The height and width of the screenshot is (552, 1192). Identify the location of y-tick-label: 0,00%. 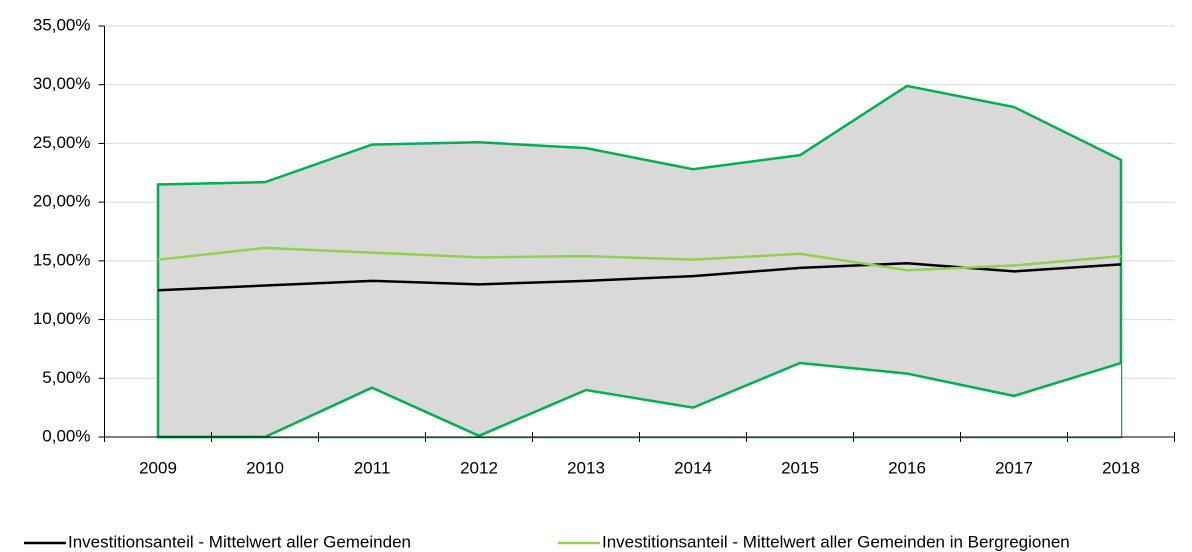
(66, 435).